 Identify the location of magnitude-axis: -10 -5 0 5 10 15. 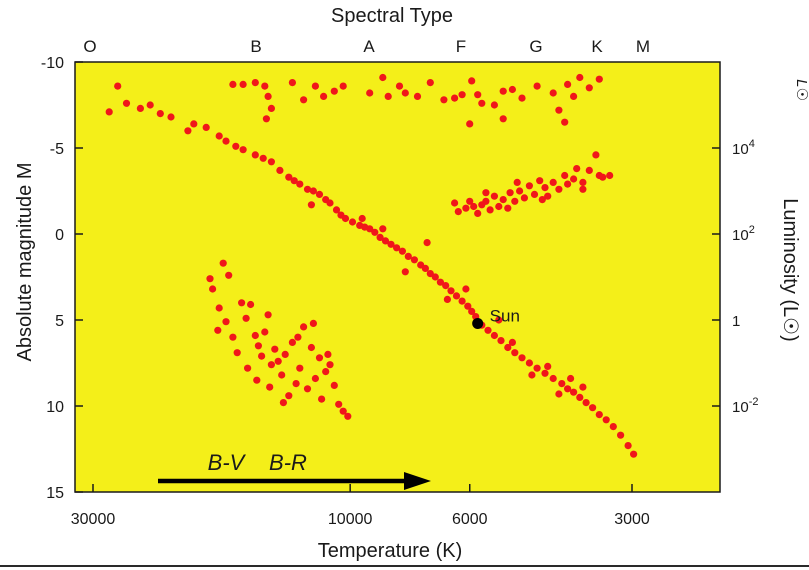
(62, 278).